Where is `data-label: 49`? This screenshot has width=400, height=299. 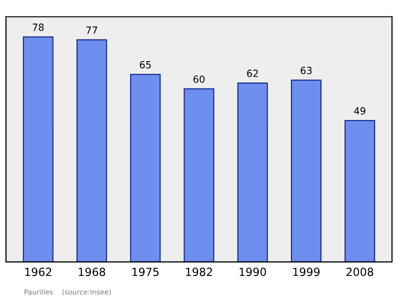 data-label: 49 is located at coordinates (360, 111).